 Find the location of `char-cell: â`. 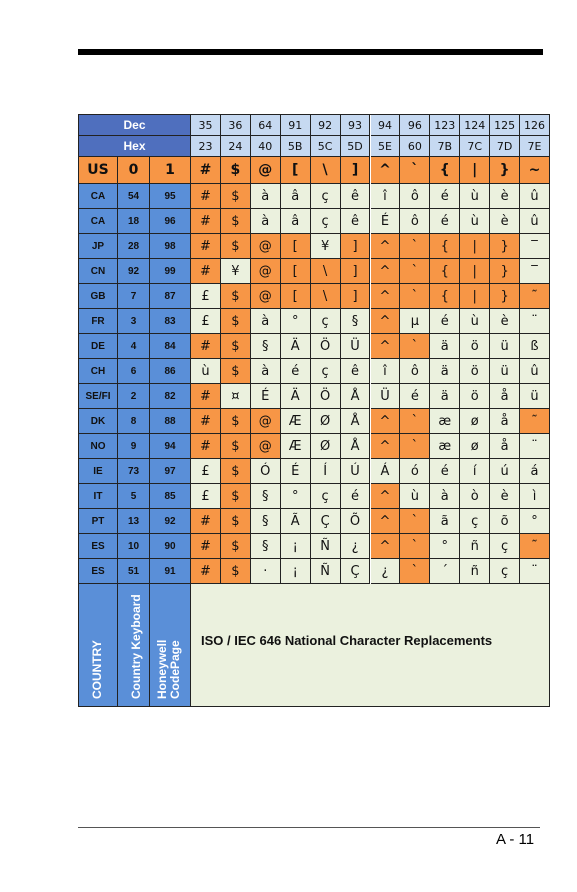

char-cell: â is located at coordinates (295, 196).